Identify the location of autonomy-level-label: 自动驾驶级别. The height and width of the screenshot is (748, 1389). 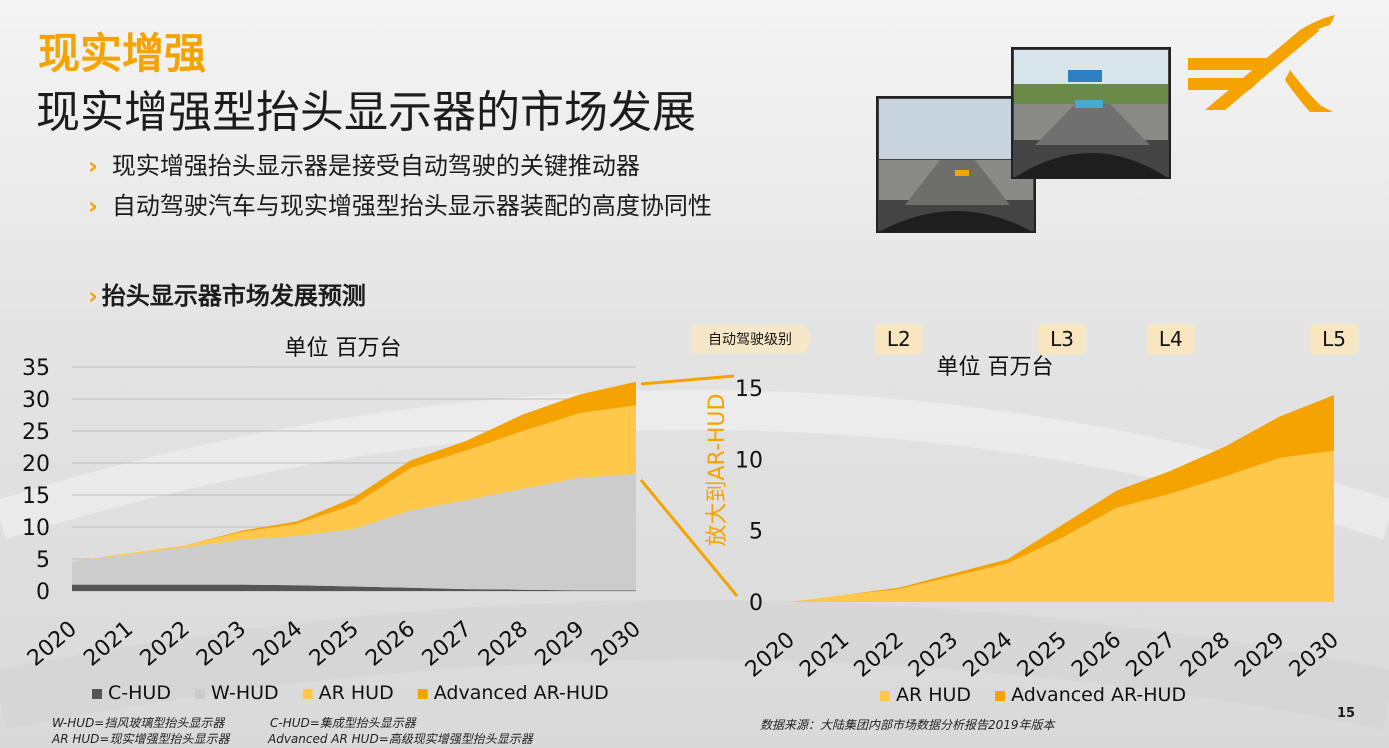
(750, 340).